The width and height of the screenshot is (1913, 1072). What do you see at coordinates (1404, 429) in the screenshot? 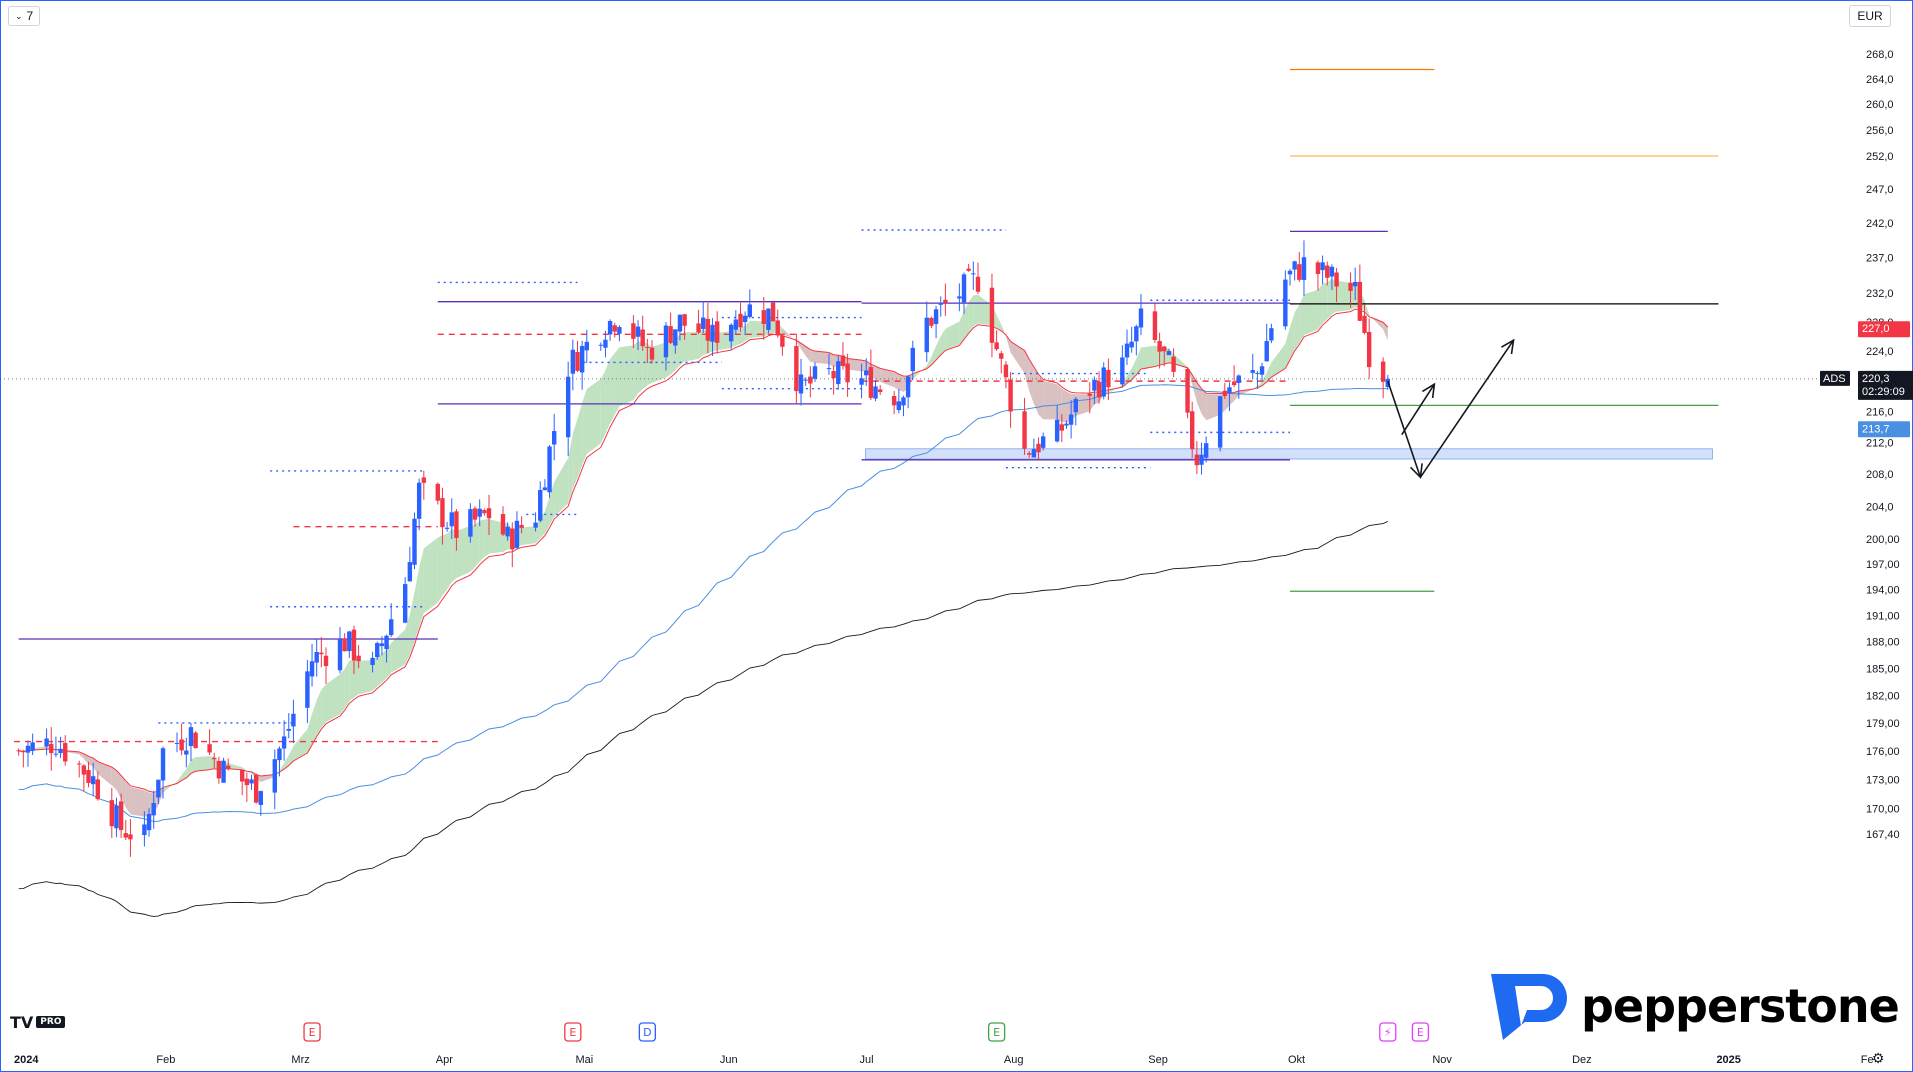
I see `projection-arrow` at bounding box center [1404, 429].